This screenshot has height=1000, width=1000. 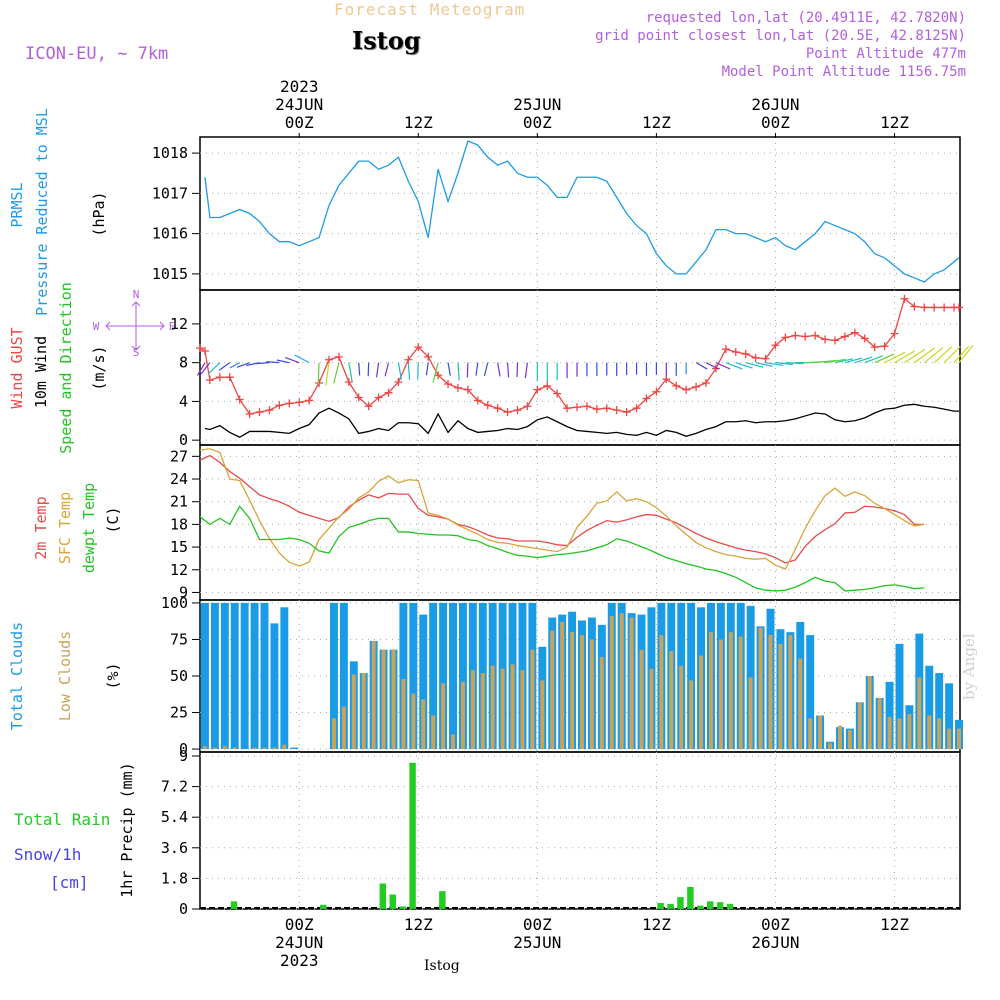 I want to click on temperature-panel: 9 12 15 18 21 24 27, so click(x=565, y=522).